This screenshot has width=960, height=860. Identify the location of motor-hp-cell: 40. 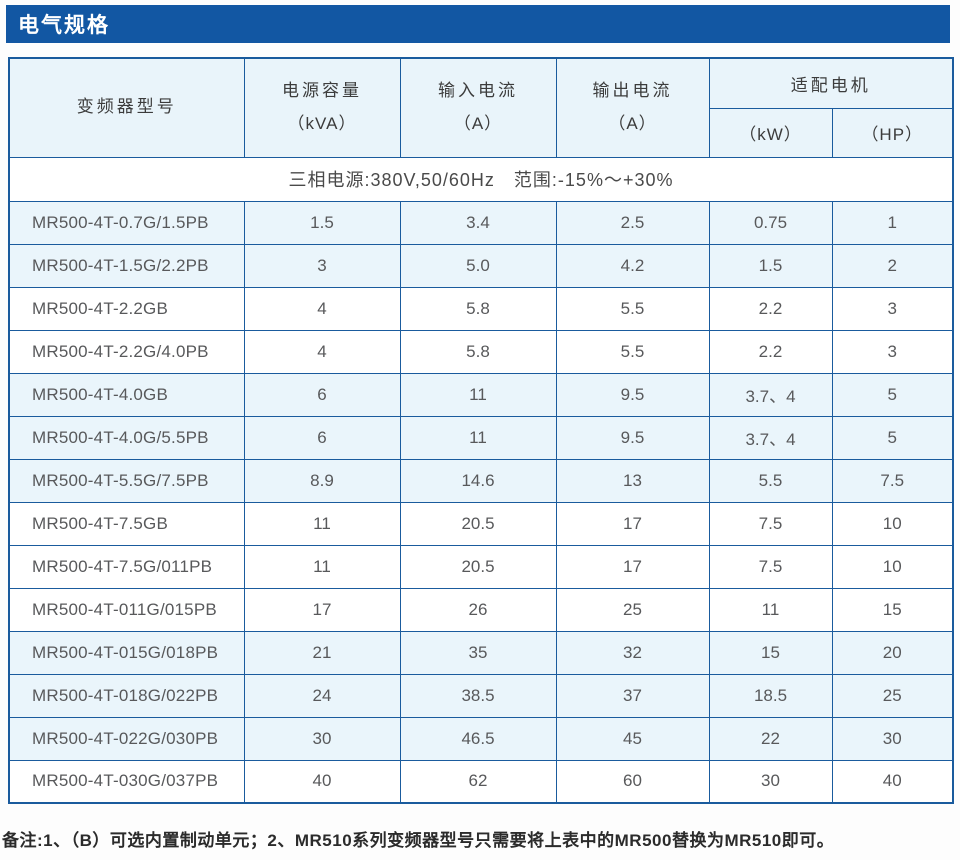
(892, 781).